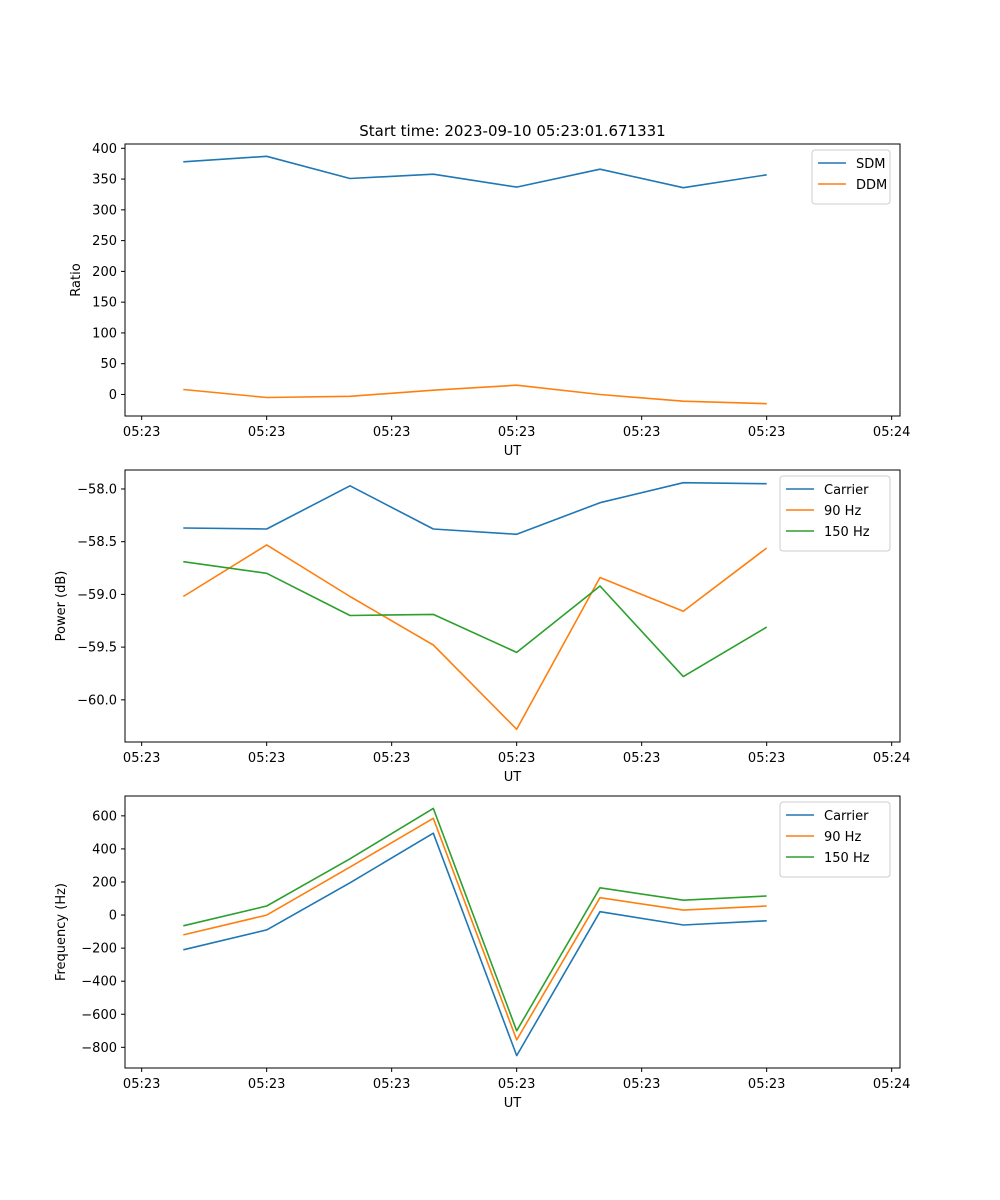 This screenshot has height=1200, width=1000. I want to click on legend-label: DDM, so click(871, 185).